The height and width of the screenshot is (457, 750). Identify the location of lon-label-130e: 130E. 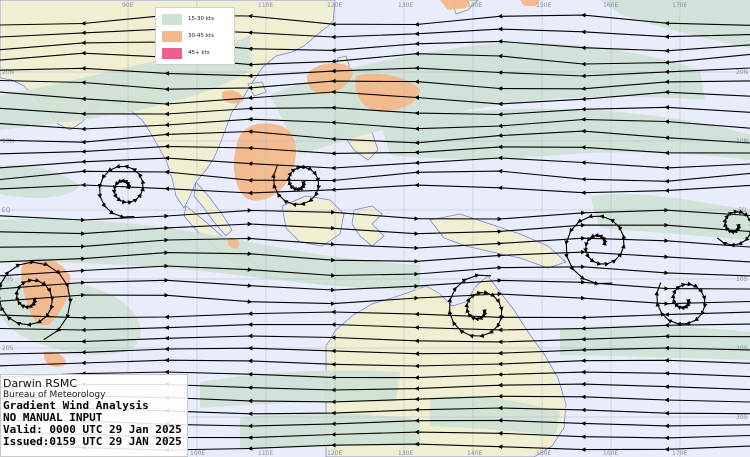
(405, 5).